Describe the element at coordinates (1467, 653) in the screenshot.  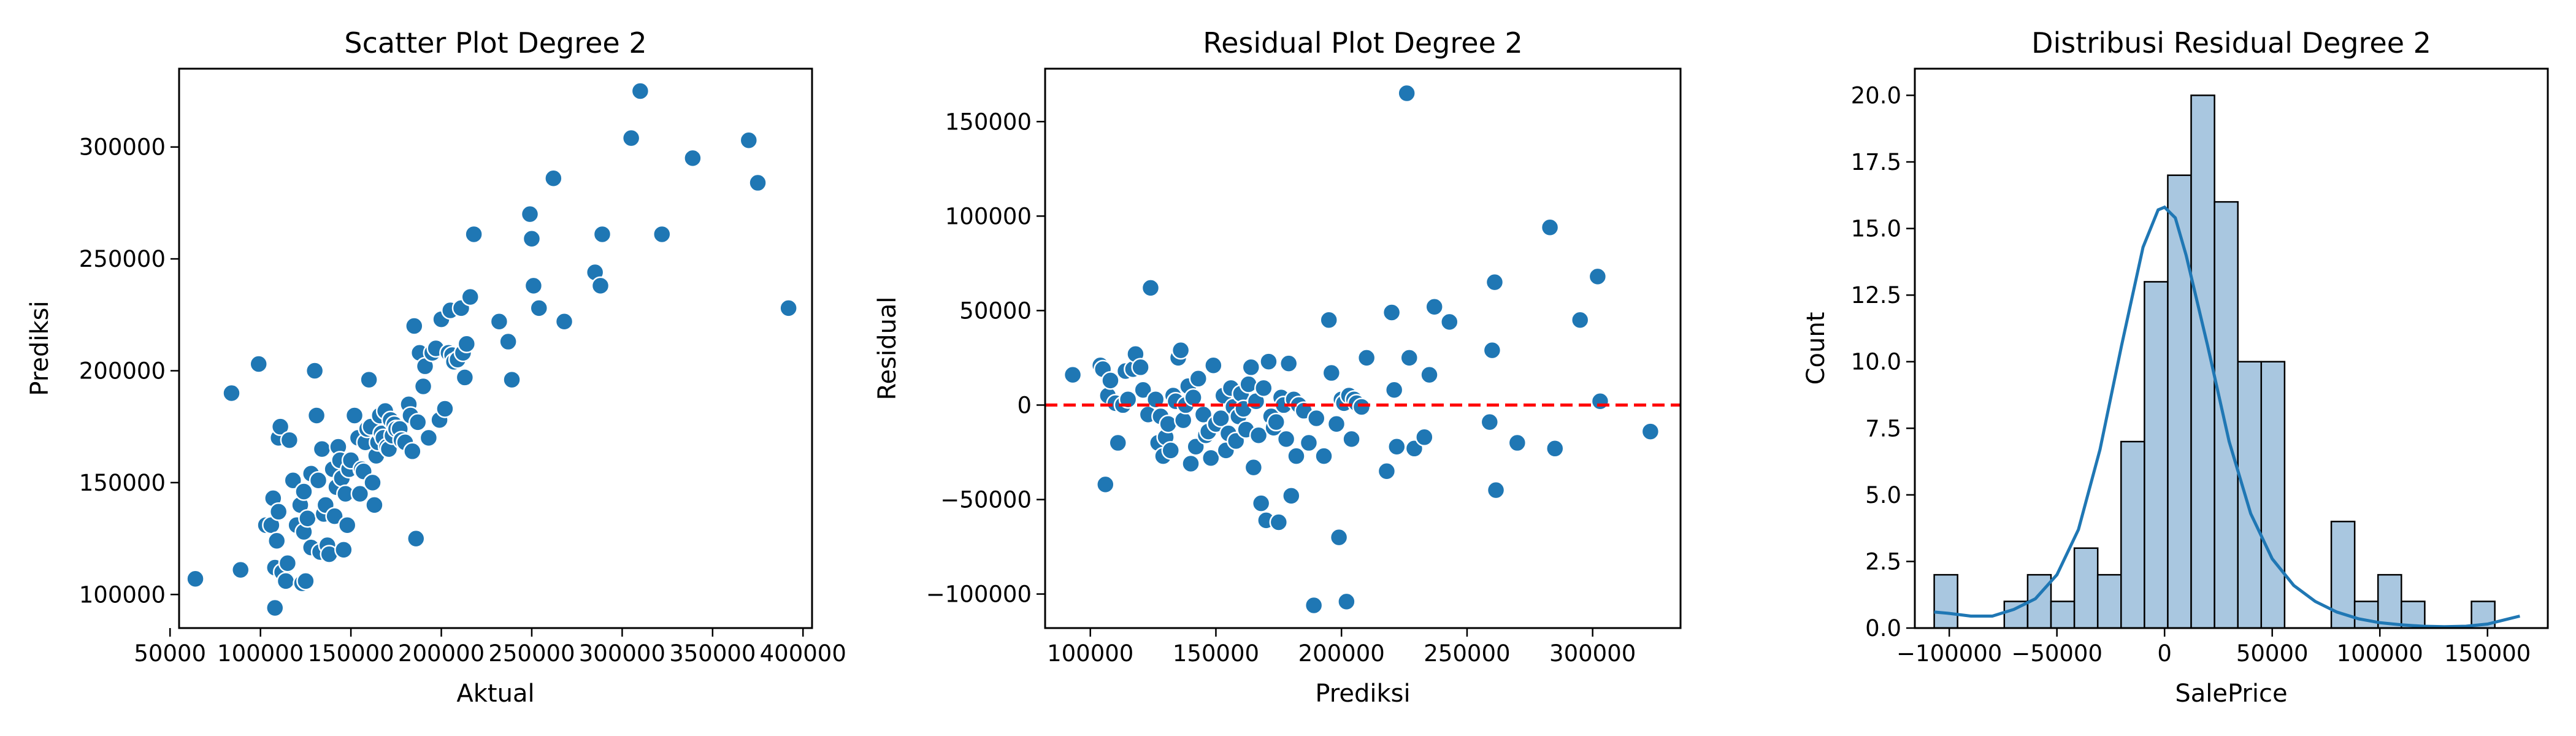
I see `x-tick-label: 250000` at that location.